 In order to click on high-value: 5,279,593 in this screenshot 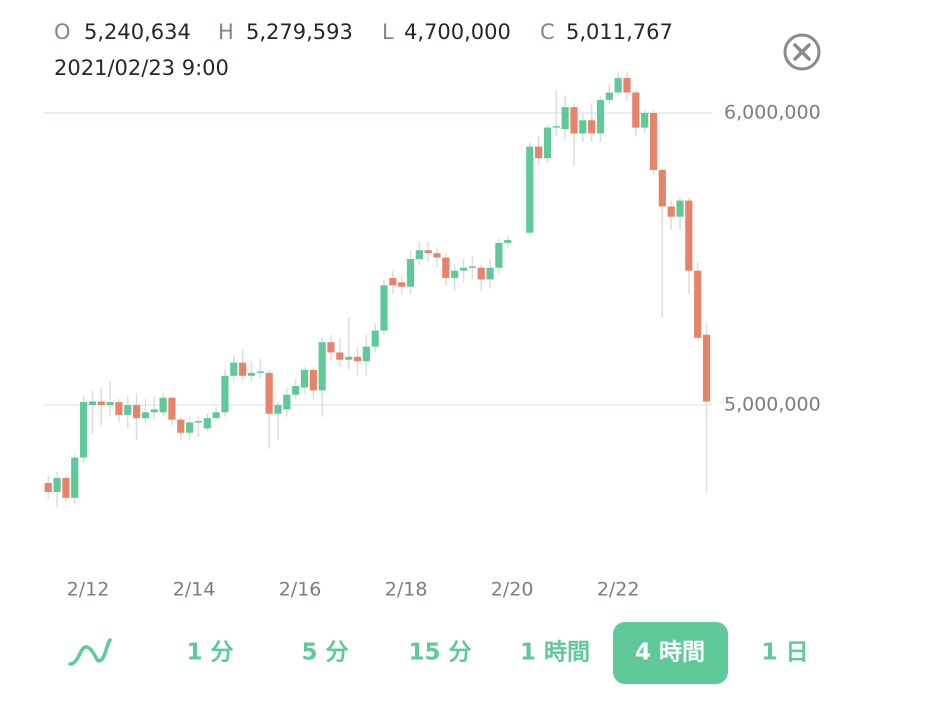, I will do `click(299, 32)`.